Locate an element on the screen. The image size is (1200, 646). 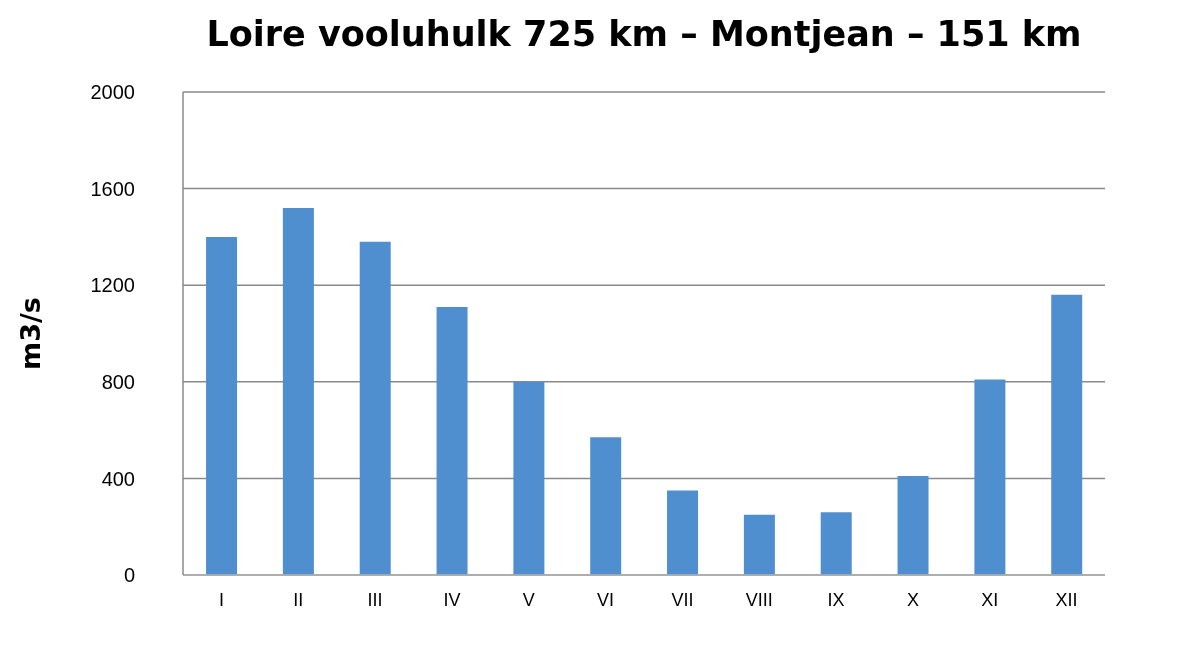
y-tick-label: 0 is located at coordinates (129, 575).